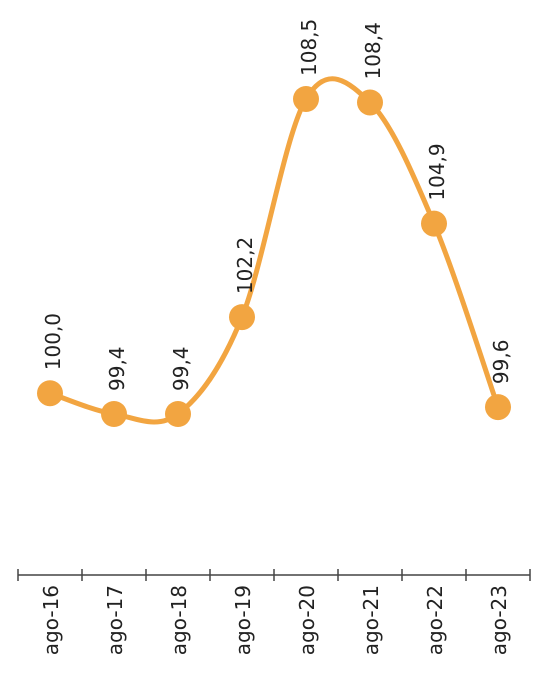 This screenshot has height=681, width=533. Describe the element at coordinates (245, 265) in the screenshot. I see `data-label: 102,2` at that location.